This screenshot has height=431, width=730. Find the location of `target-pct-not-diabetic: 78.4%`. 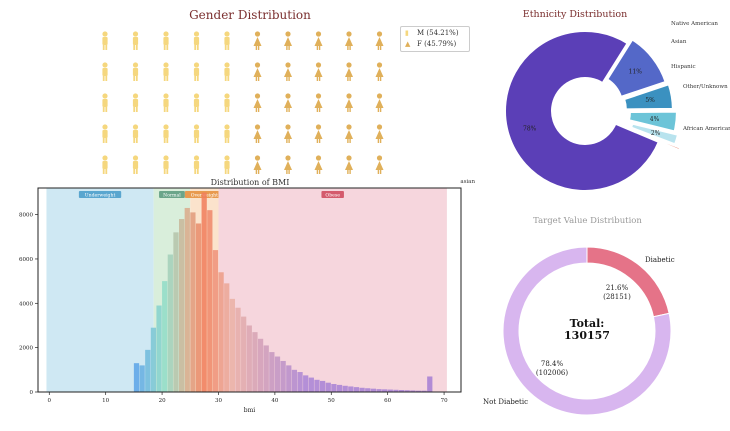

target-pct-not-diabetic: 78.4% is located at coordinates (552, 364).